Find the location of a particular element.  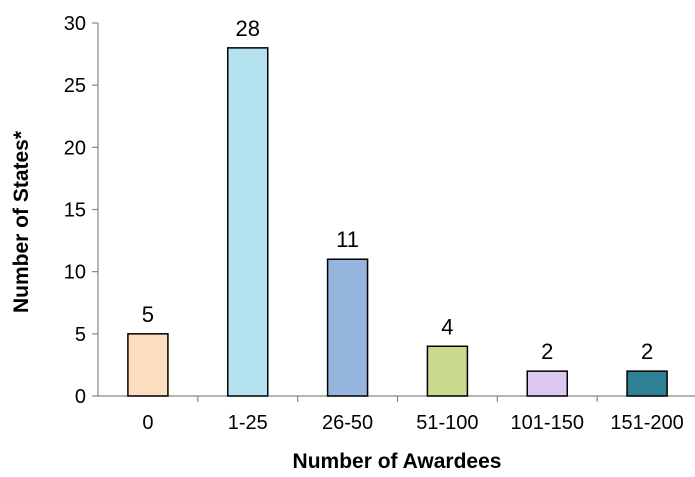

y-axis: 0 5 10 15 20 25 30 is located at coordinates (81, 210).